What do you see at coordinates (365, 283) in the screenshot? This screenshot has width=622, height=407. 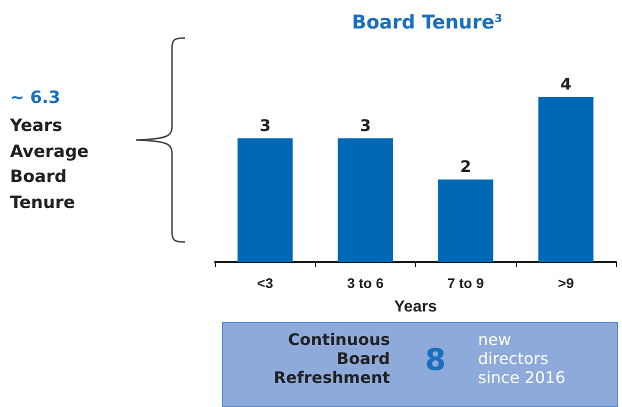 I see `x-tick-label: 3 to 6` at bounding box center [365, 283].